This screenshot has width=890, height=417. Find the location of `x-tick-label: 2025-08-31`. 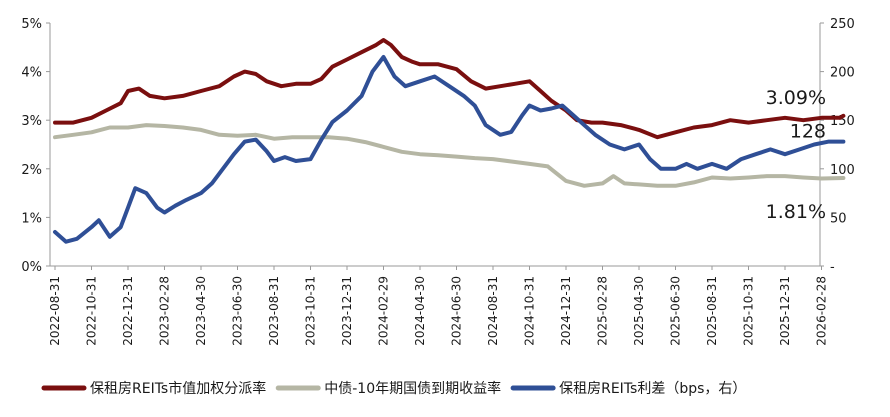

x-tick-label: 2025-08-31 is located at coordinates (712, 311).